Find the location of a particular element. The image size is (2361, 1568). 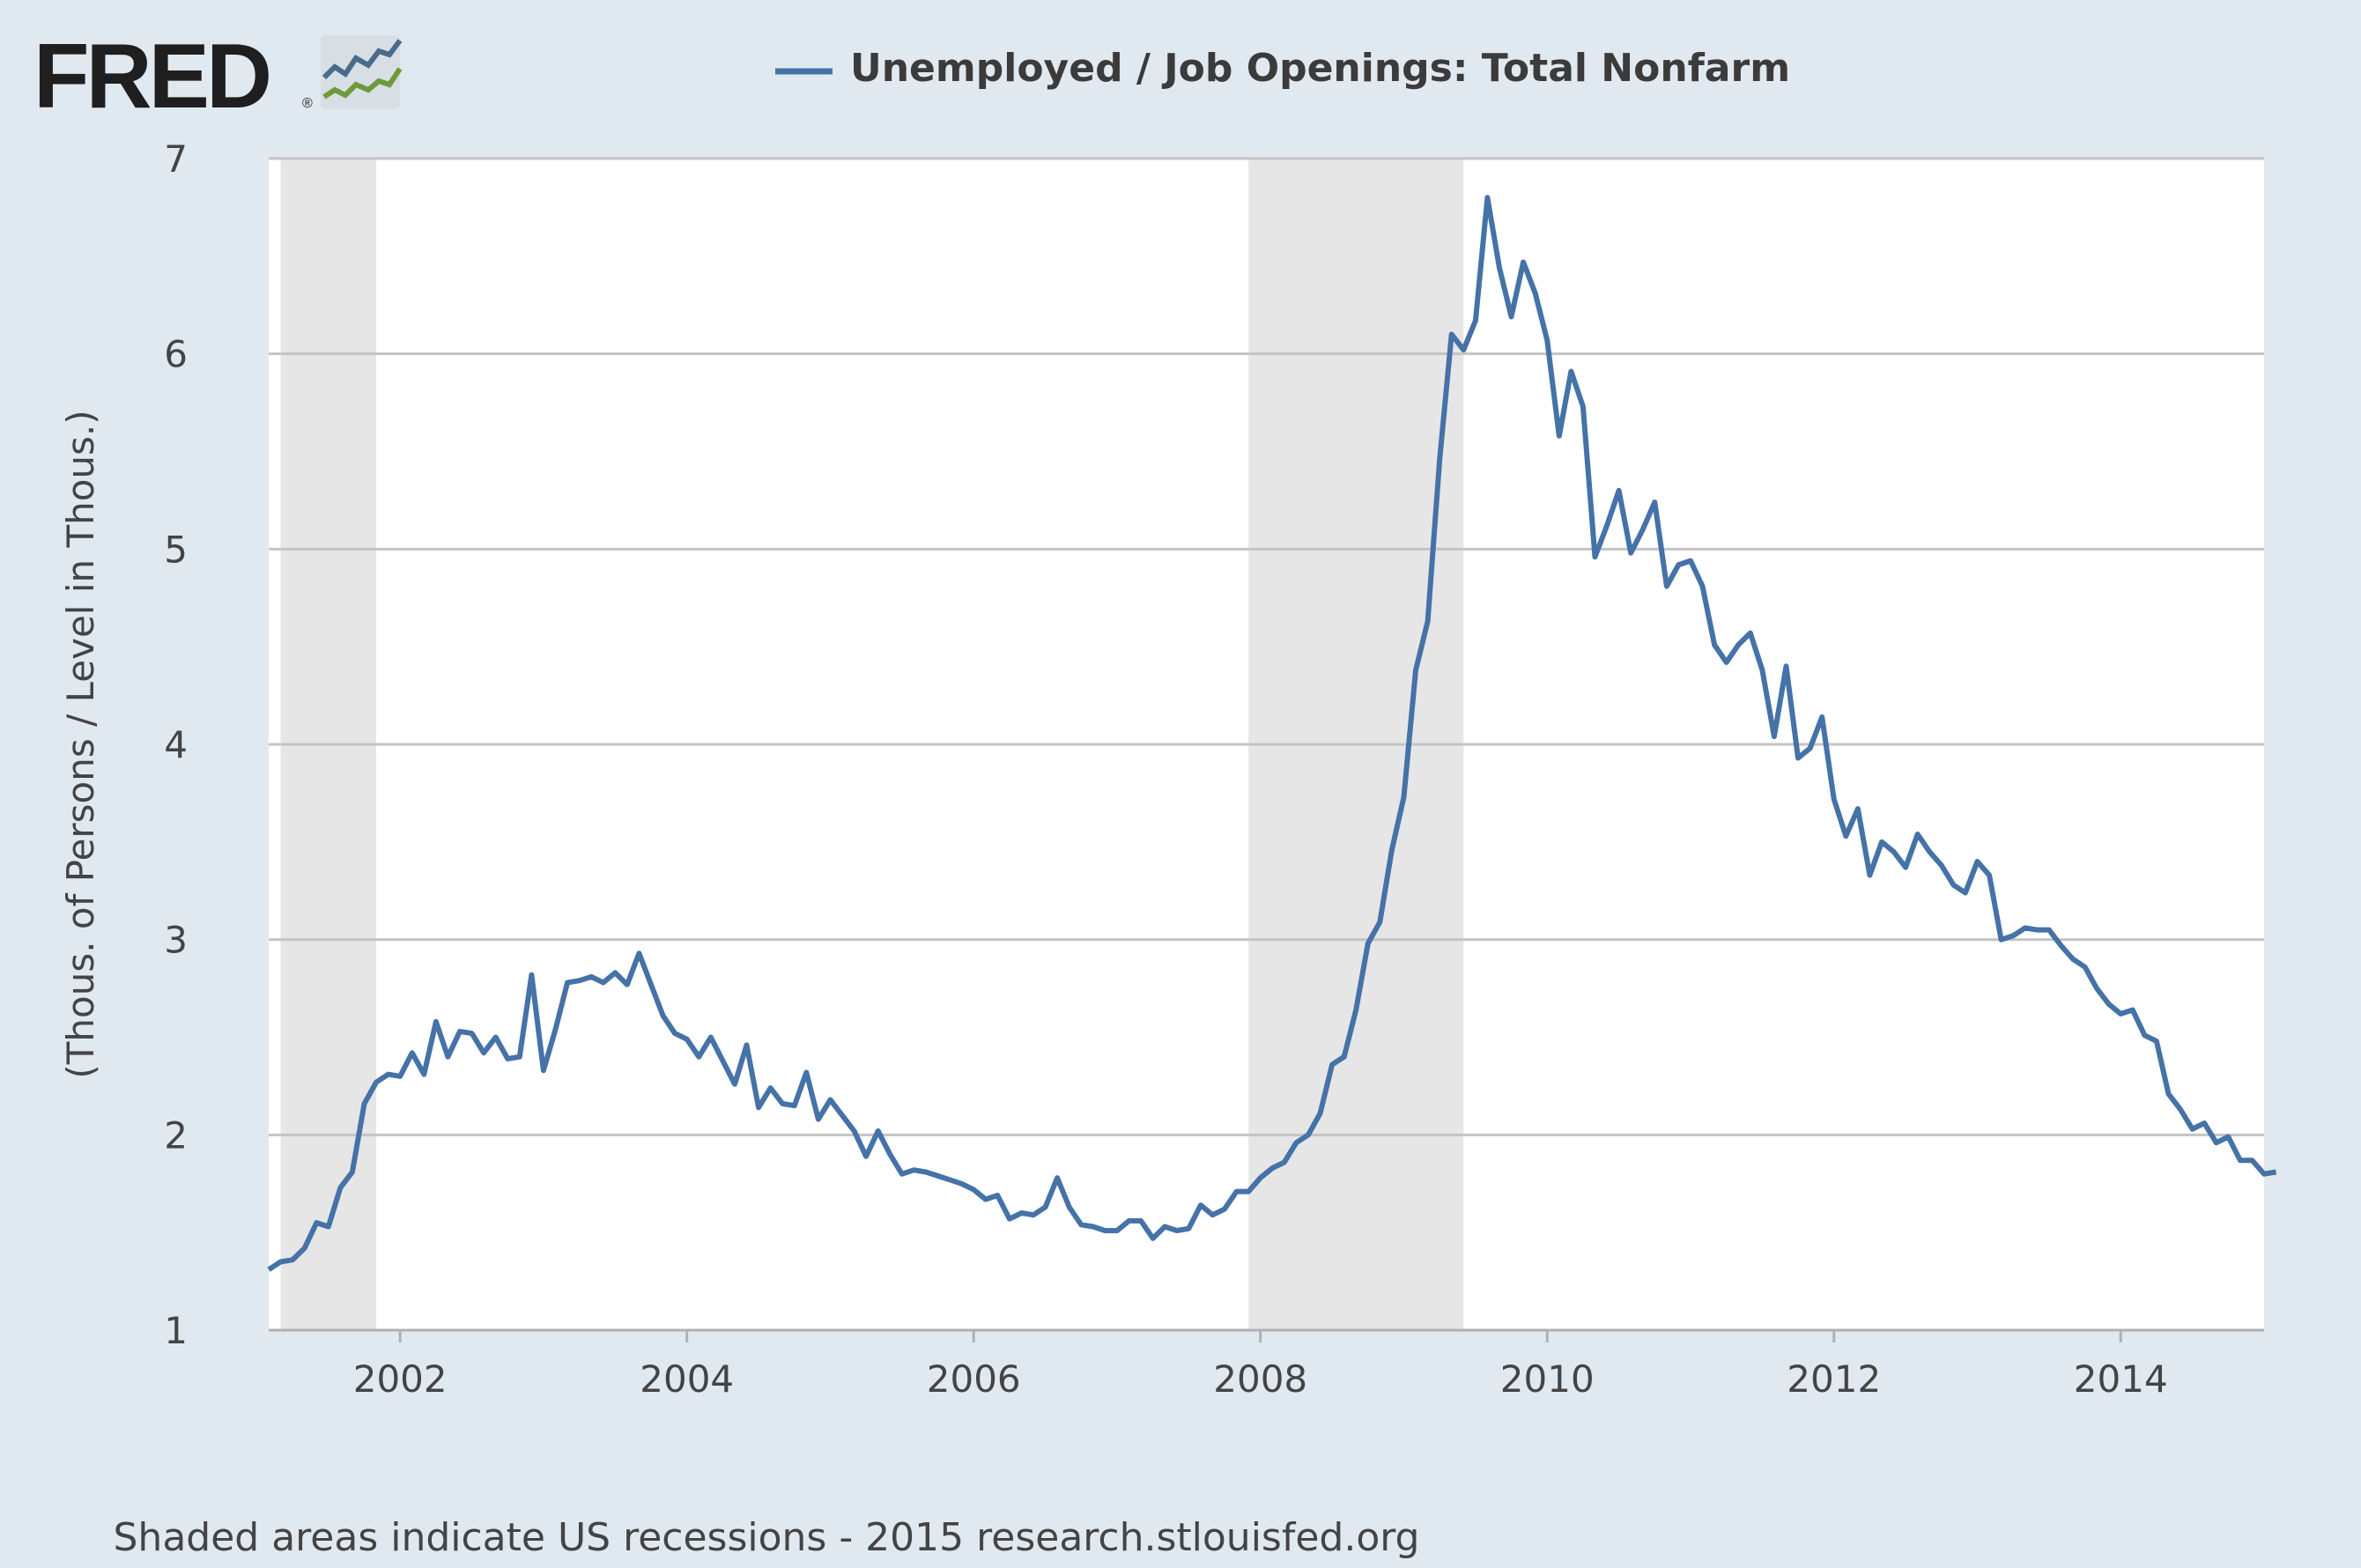

x-tick-label: 2012 is located at coordinates (1834, 1379).